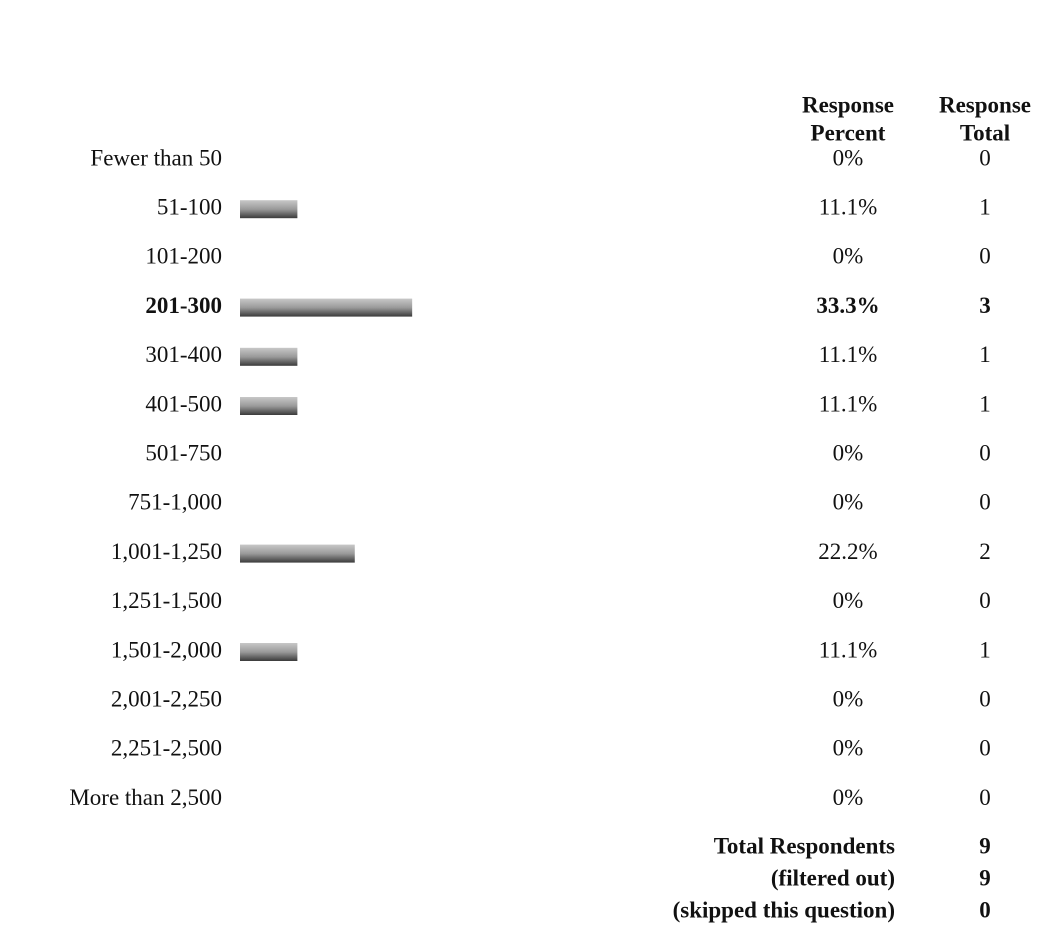 The height and width of the screenshot is (925, 1058). I want to click on row-label: 1,501-2,000, so click(166, 649).